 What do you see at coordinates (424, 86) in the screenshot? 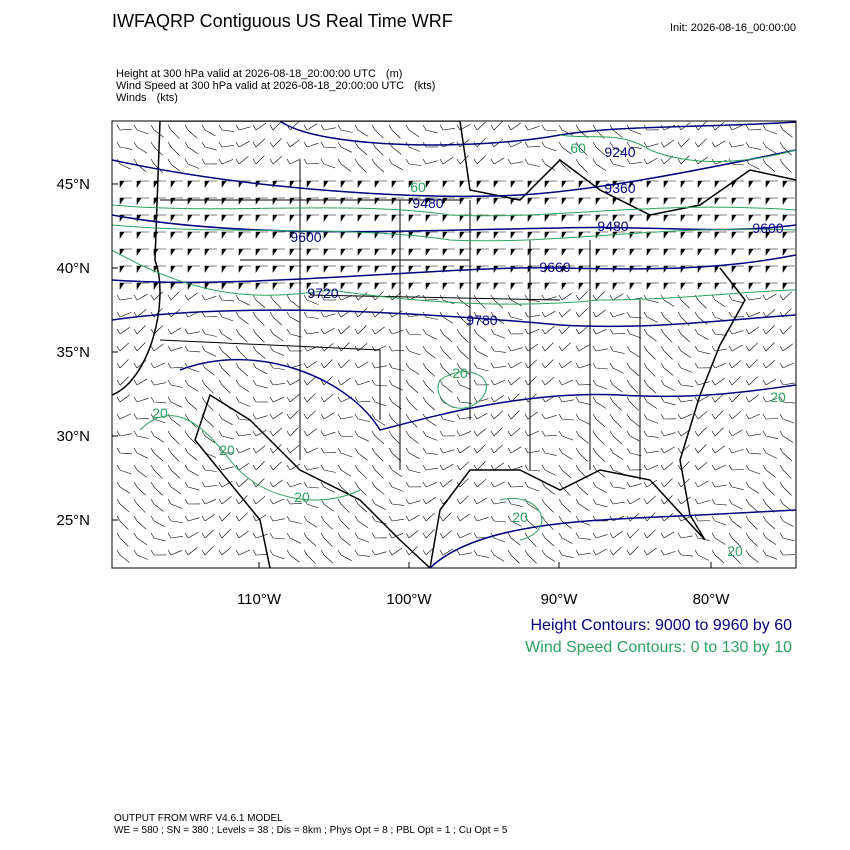
I see `field-units: (kts)` at bounding box center [424, 86].